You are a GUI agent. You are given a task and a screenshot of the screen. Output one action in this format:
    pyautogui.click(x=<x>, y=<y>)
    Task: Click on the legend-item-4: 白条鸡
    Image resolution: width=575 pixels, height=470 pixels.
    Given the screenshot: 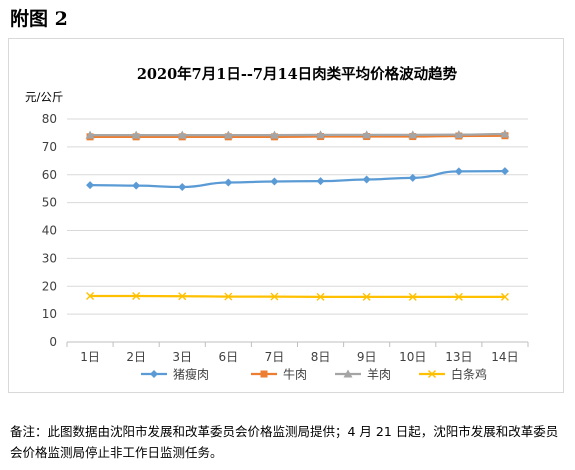 What is the action you would take?
    pyautogui.click(x=453, y=374)
    